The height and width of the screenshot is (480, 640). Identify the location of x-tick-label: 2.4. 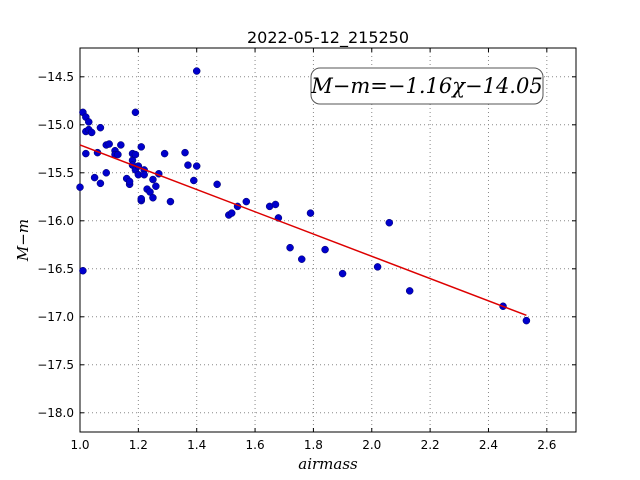
(488, 445).